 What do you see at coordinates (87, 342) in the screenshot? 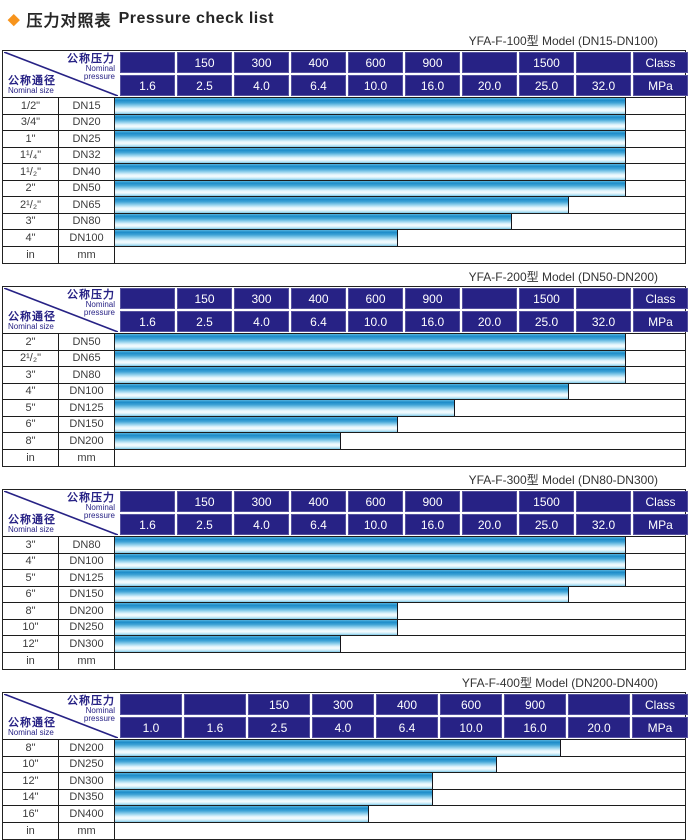
I see `dn-size-cell: DN50` at bounding box center [87, 342].